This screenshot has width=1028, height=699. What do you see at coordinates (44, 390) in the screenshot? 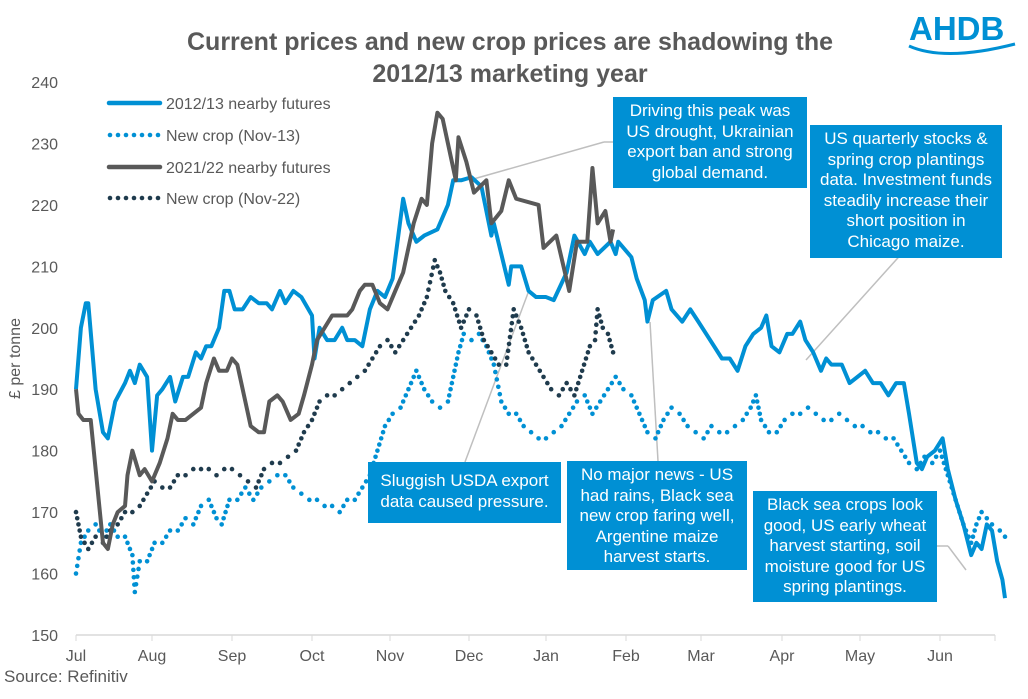
I see `y-tick-label: 190` at bounding box center [44, 390].